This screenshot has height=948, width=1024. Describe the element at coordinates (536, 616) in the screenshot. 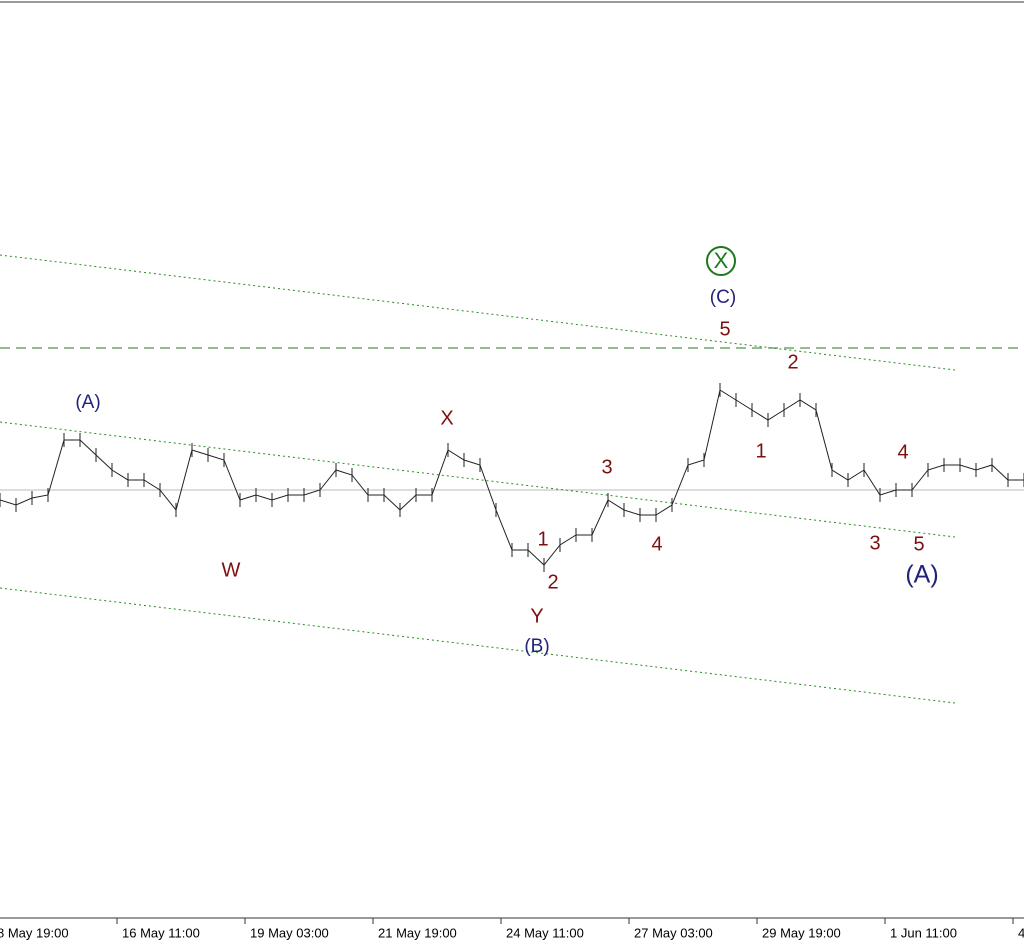

I see `wave-label: Y` at that location.